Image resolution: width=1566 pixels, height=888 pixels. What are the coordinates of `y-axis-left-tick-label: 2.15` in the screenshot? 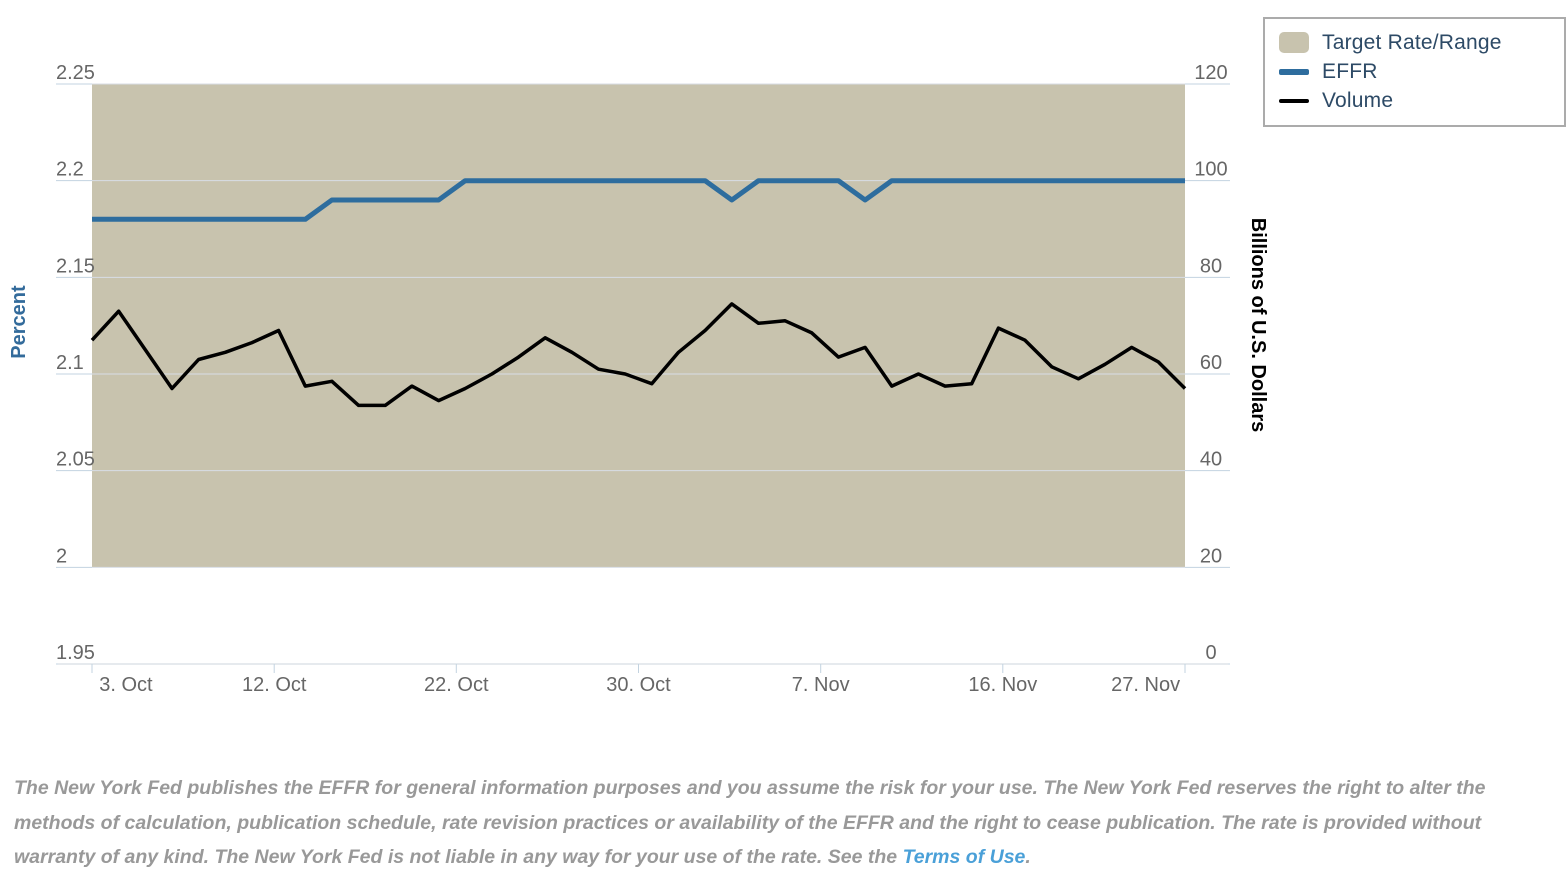 It's located at (75, 266).